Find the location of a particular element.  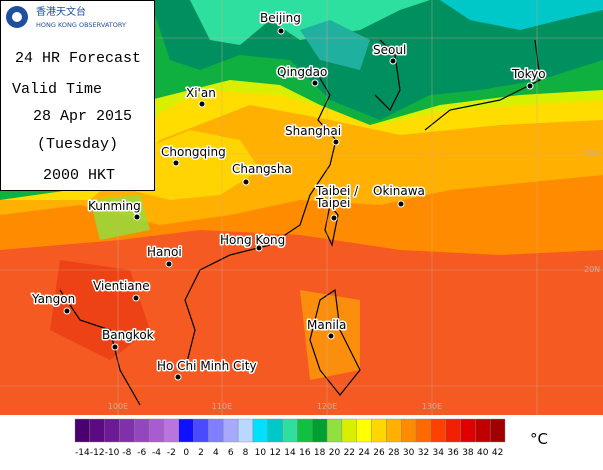

panel-line: 2000 HKT is located at coordinates (79, 175).